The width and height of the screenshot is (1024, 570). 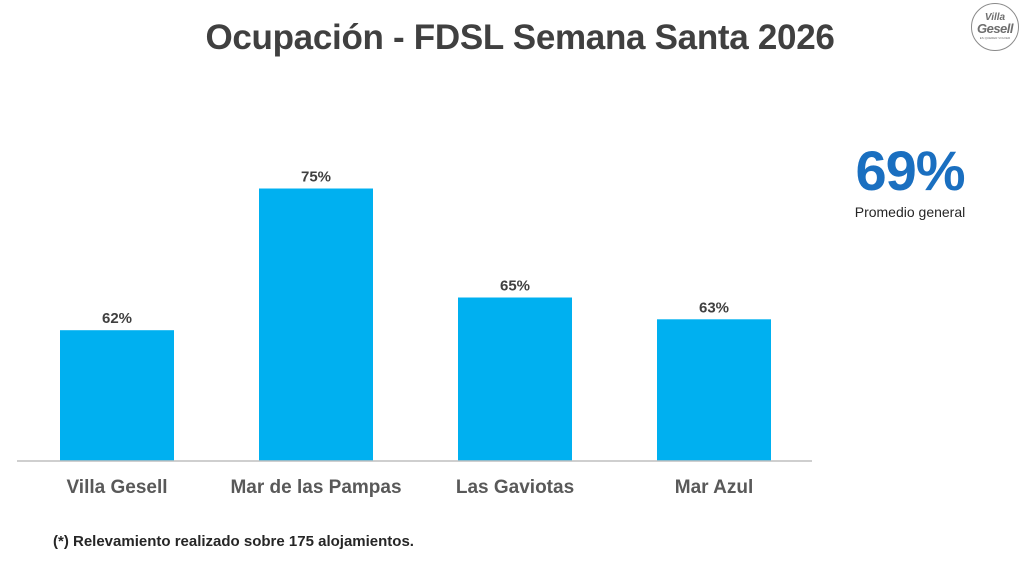 What do you see at coordinates (714, 390) in the screenshot?
I see `bar-mar-azul` at bounding box center [714, 390].